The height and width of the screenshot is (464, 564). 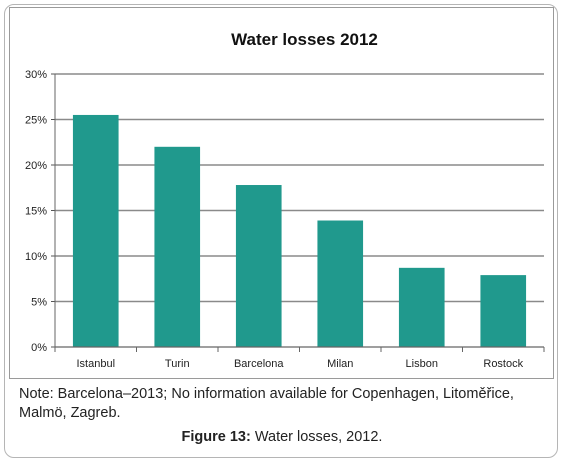 I want to click on bar-rostock, so click(x=503, y=311).